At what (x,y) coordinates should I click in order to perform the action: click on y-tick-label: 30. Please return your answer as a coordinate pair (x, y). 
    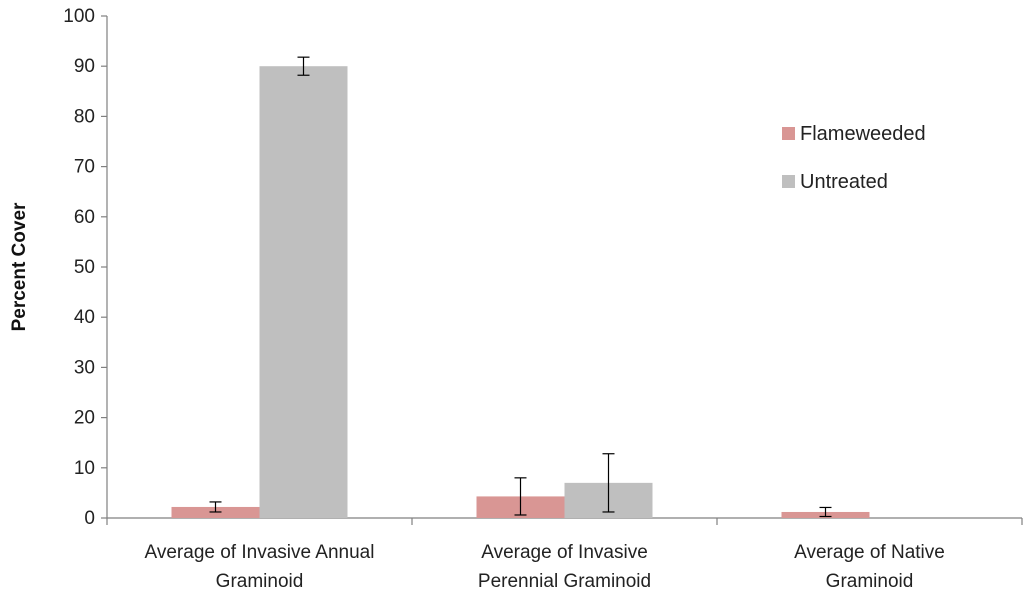
    Looking at the image, I should click on (84, 367).